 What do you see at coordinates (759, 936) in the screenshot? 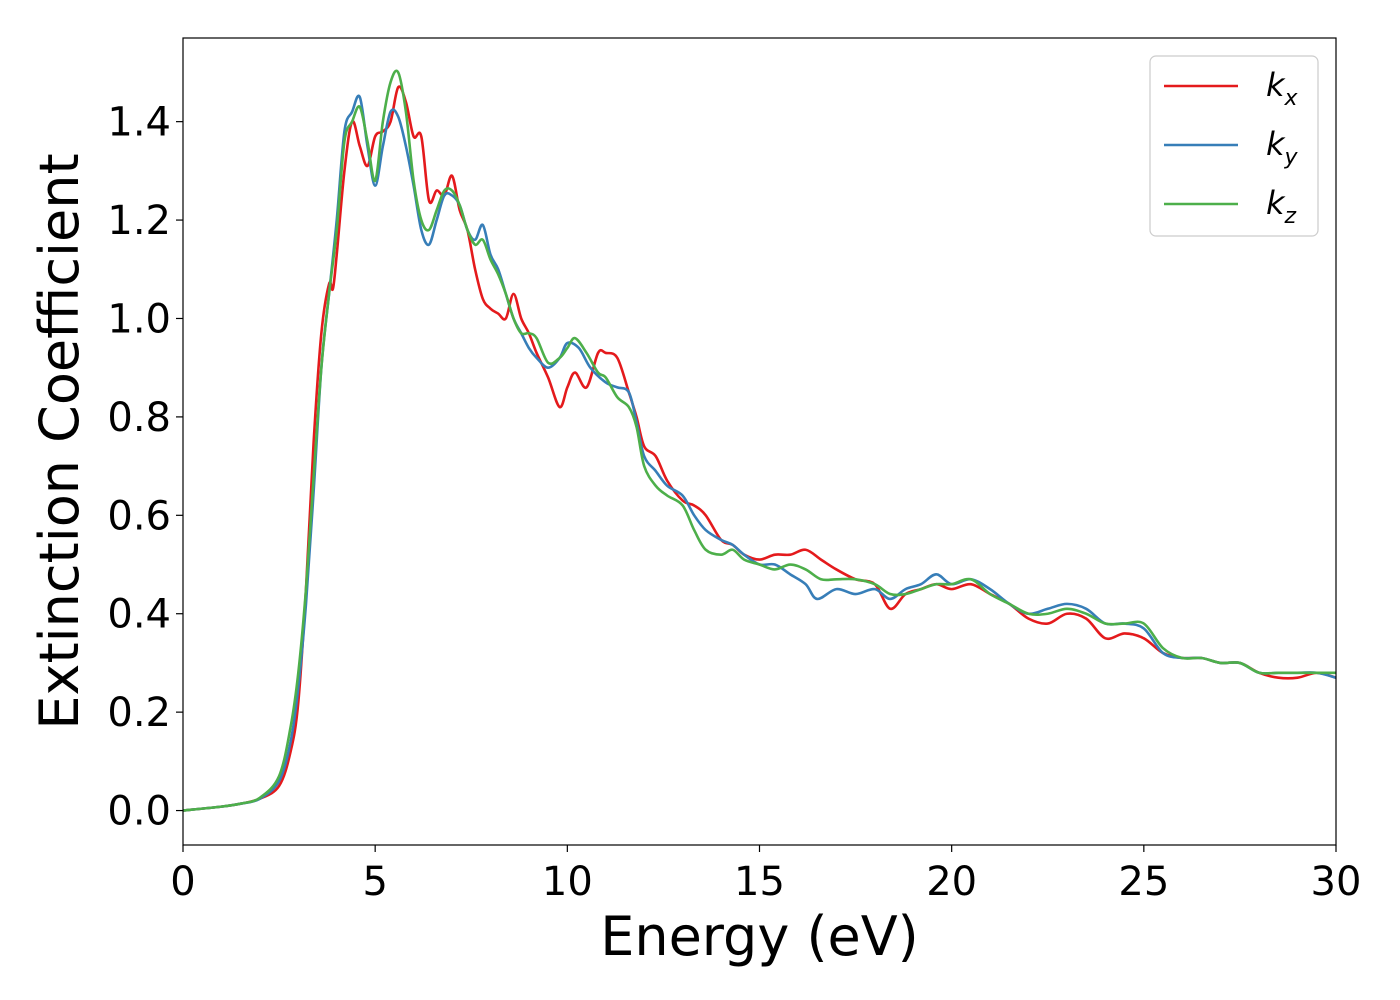
I see `x-axis-title: Energy (eV)` at bounding box center [759, 936].